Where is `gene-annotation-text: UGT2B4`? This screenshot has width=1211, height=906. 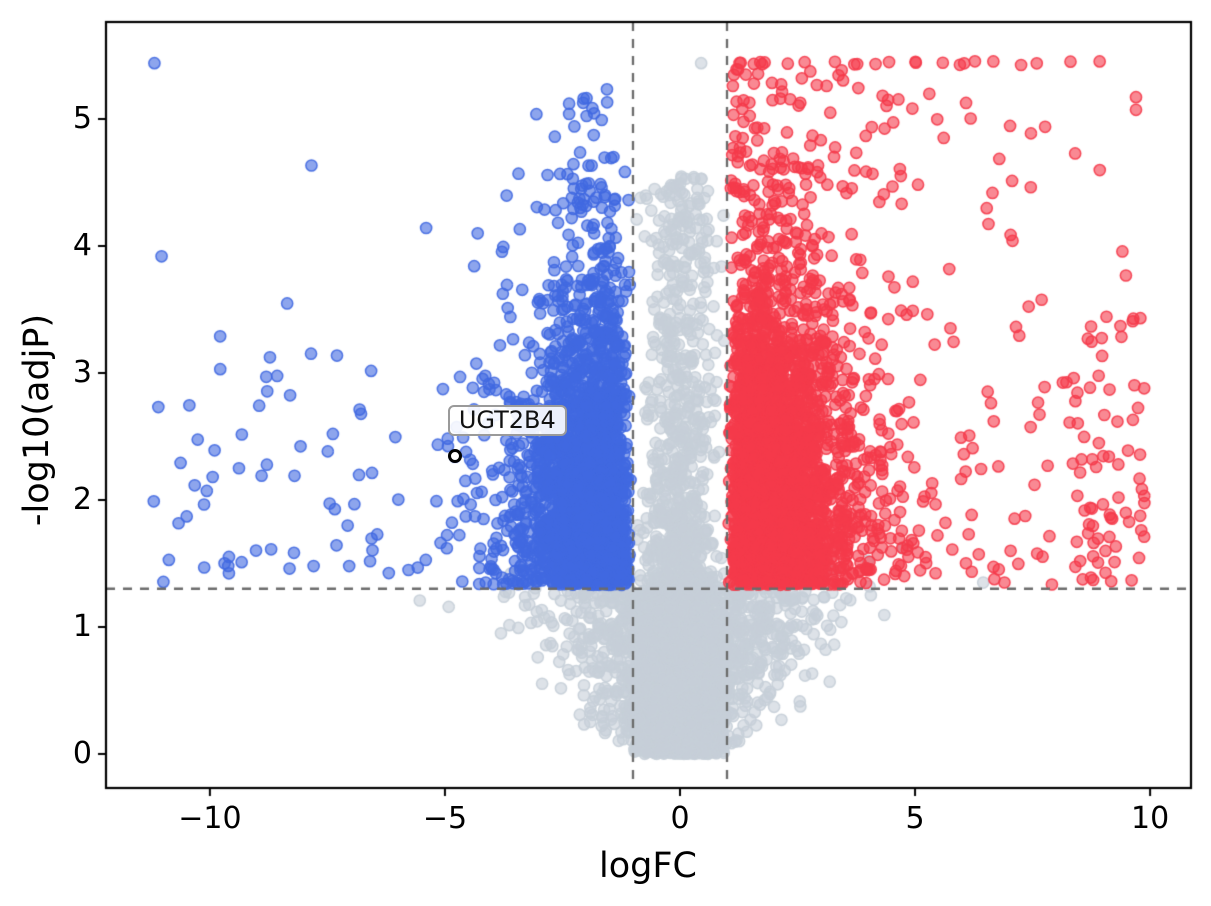
gene-annotation-text: UGT2B4 is located at coordinates (507, 419).